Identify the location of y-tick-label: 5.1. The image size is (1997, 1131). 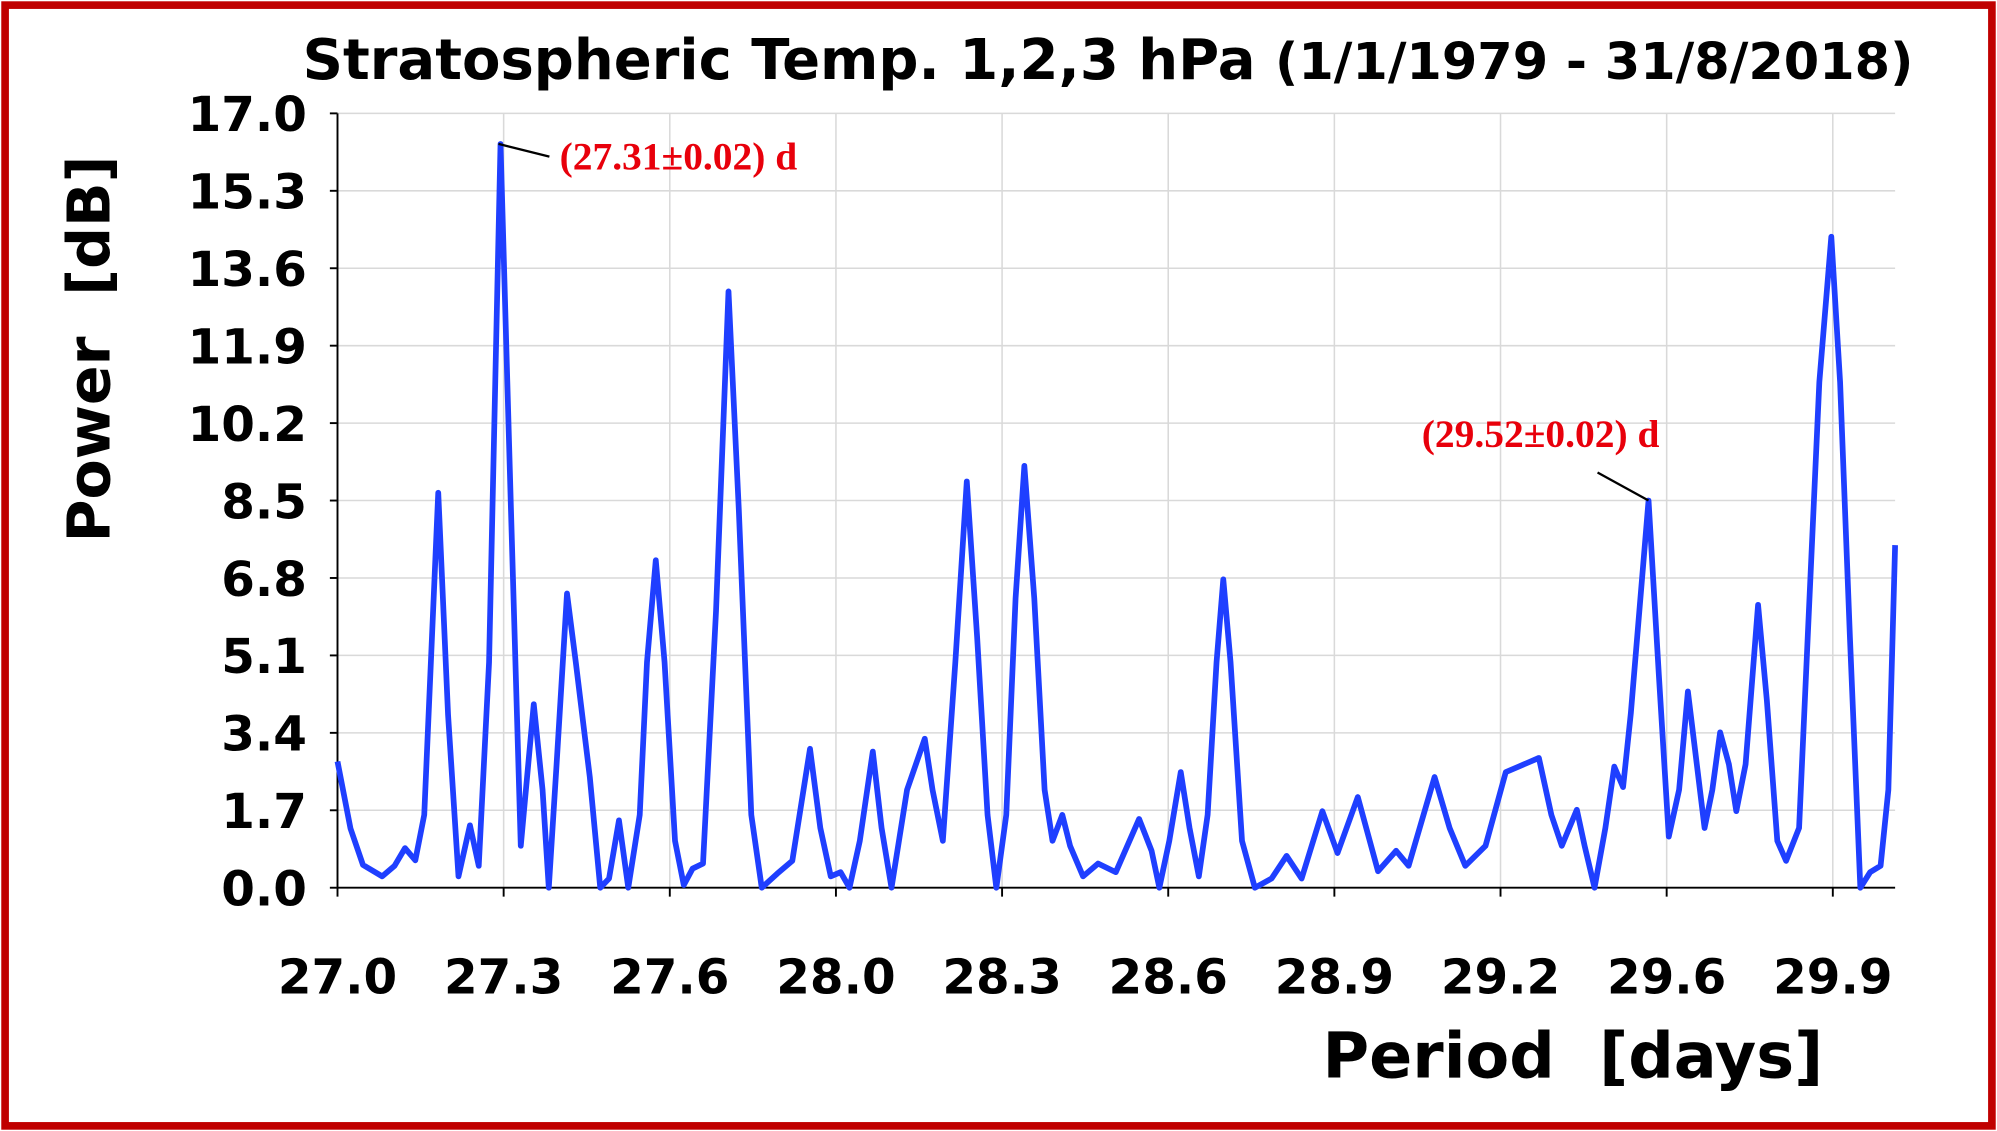
(264, 657).